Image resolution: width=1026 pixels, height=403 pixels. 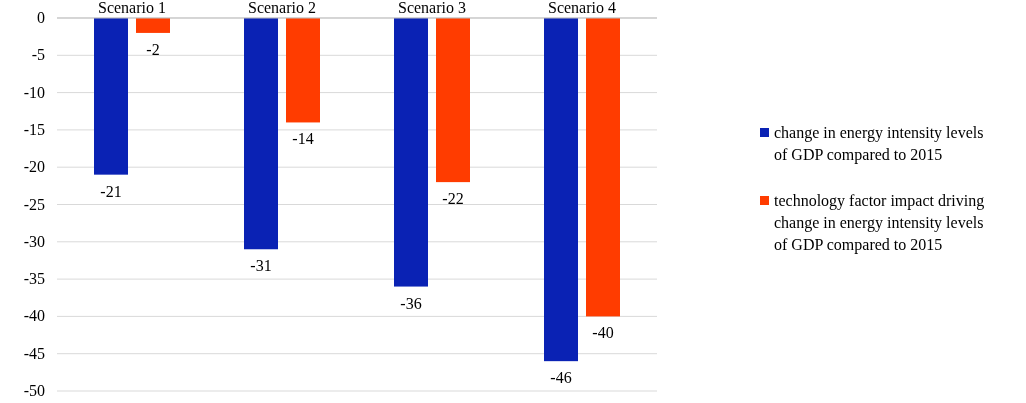 I want to click on y-tick-label: -25, so click(x=34, y=204).